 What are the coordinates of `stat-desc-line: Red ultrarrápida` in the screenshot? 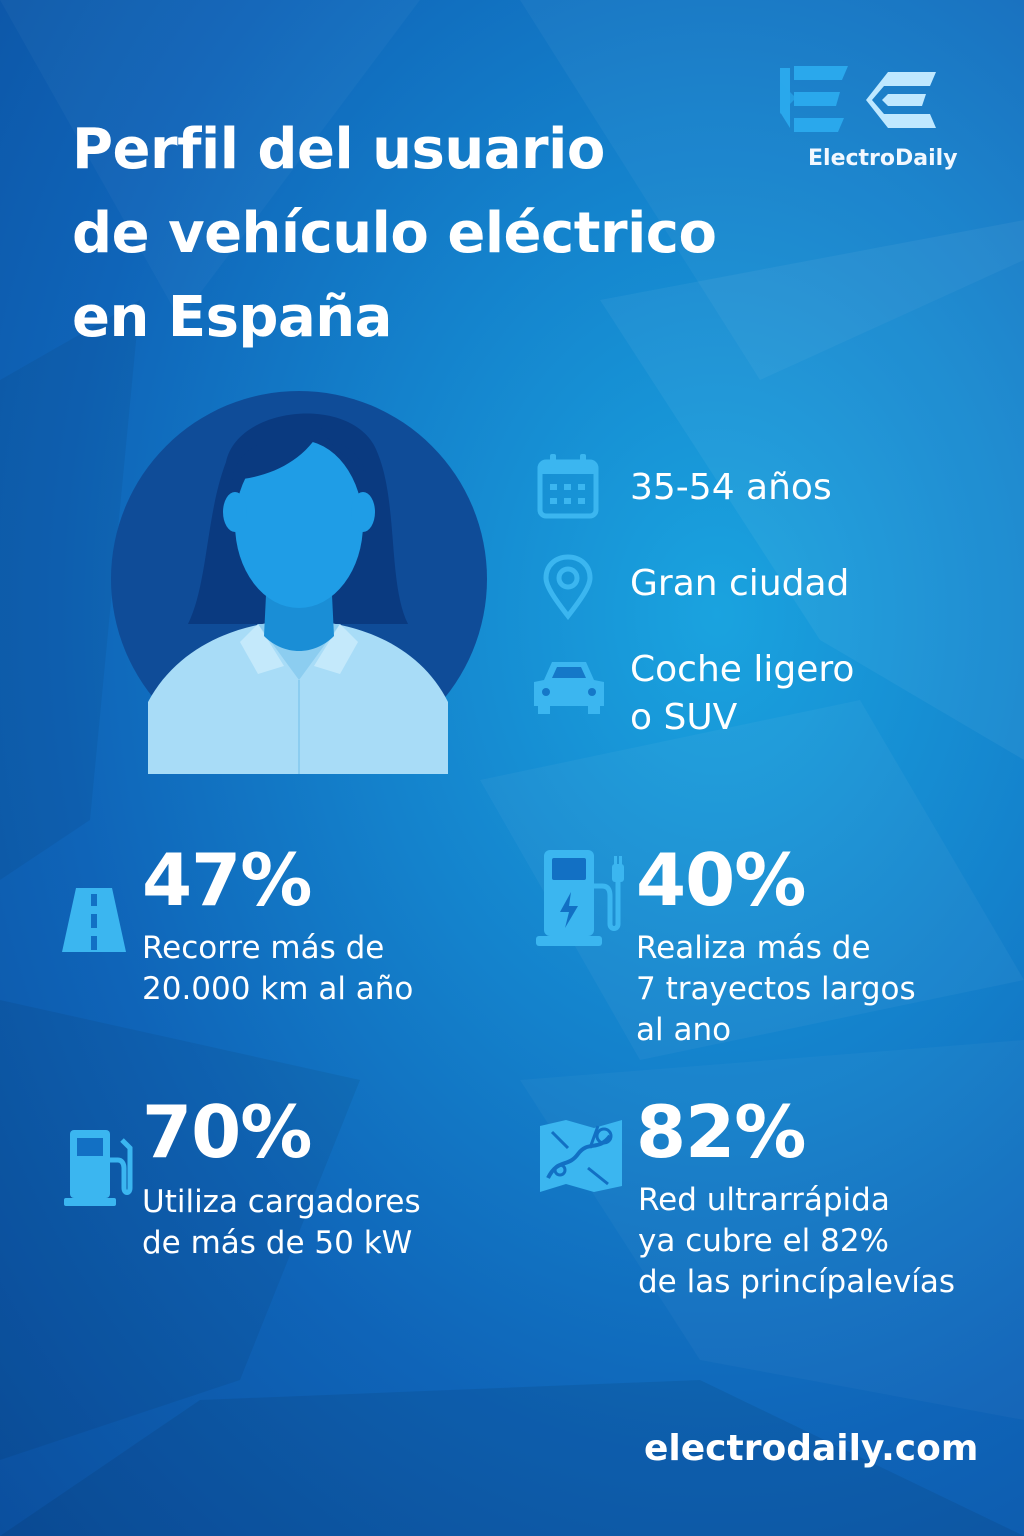 It's located at (764, 1200).